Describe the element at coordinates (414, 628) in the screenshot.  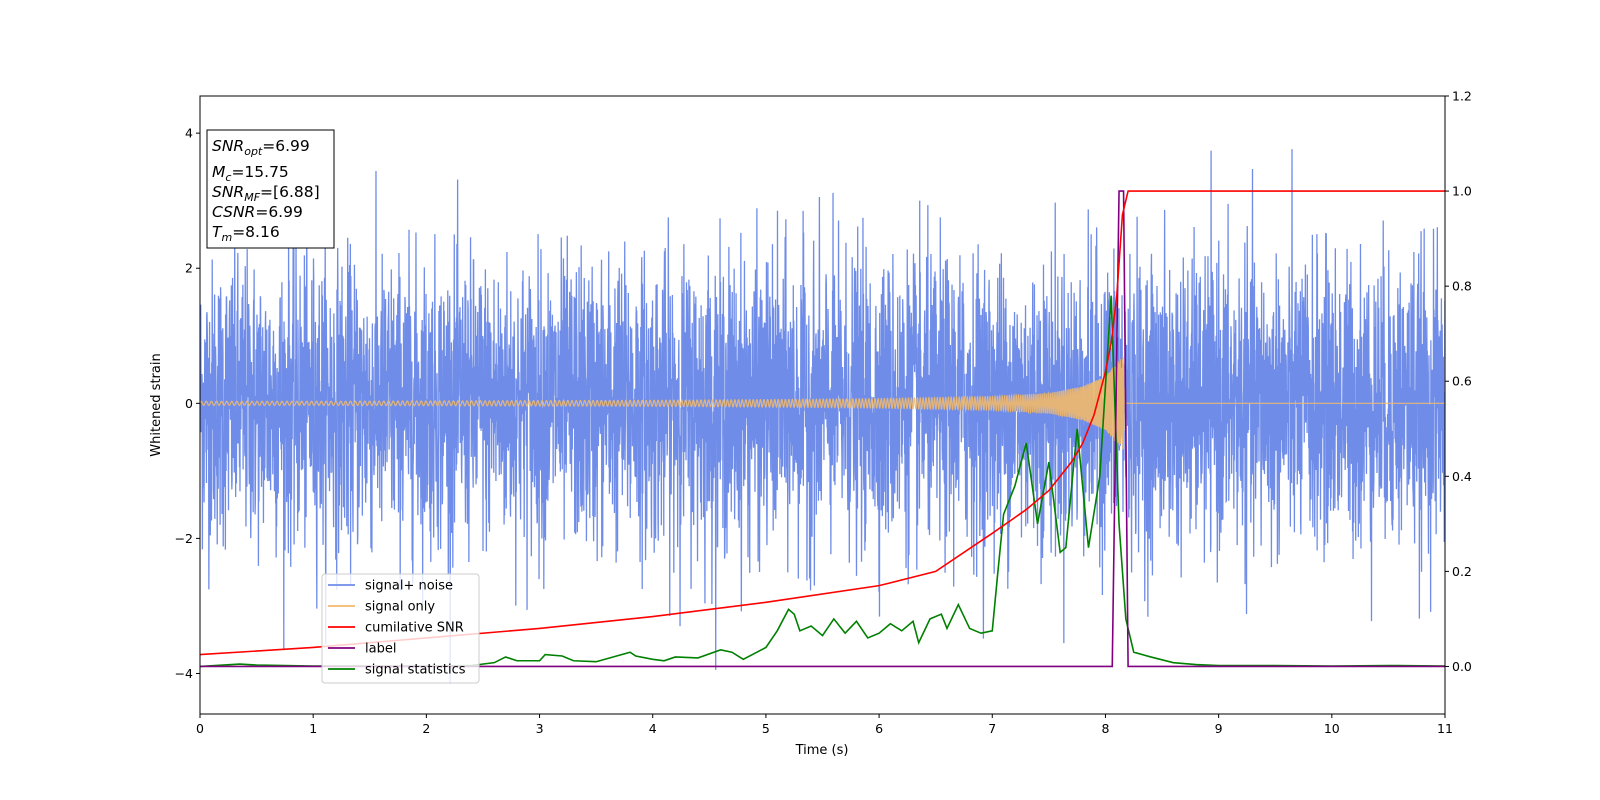
I see `legend-entry: cumilative SNR` at that location.